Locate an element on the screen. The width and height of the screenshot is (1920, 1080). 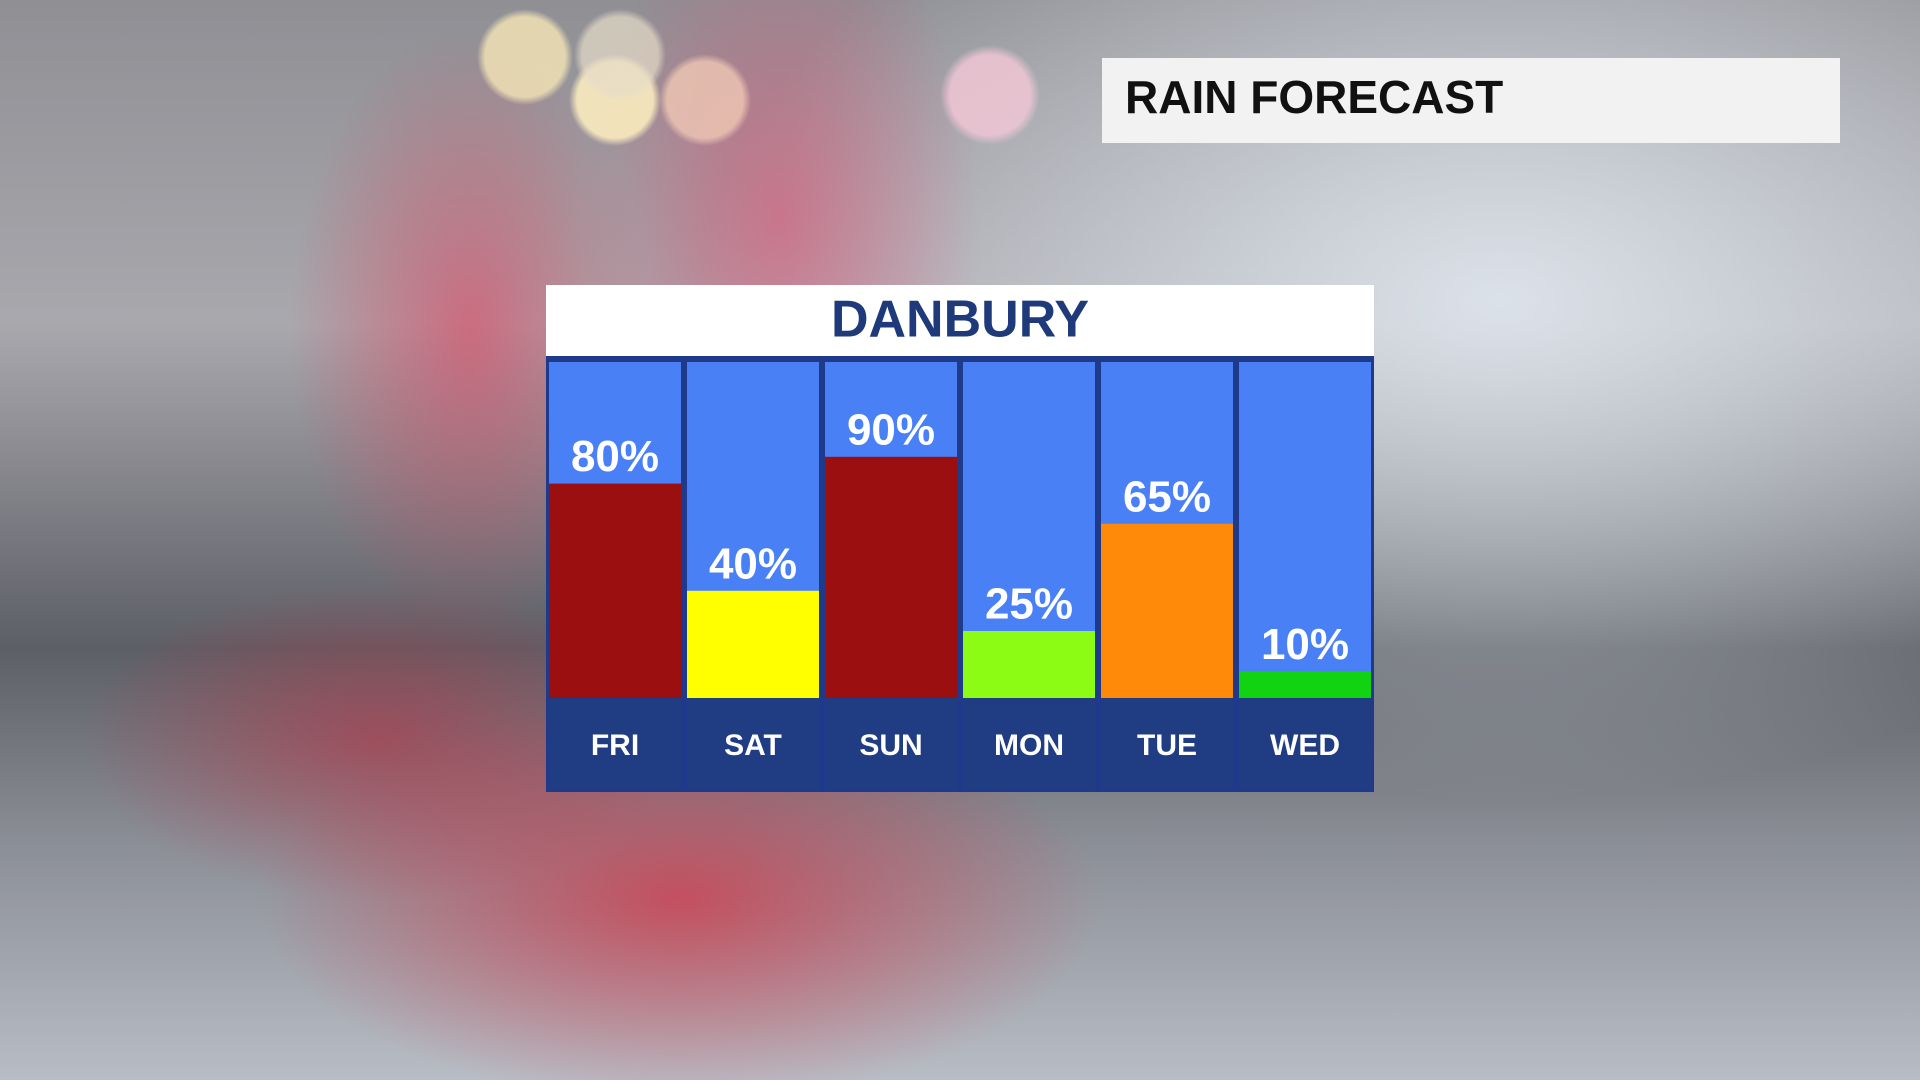
x-tick-label: SAT is located at coordinates (753, 745).